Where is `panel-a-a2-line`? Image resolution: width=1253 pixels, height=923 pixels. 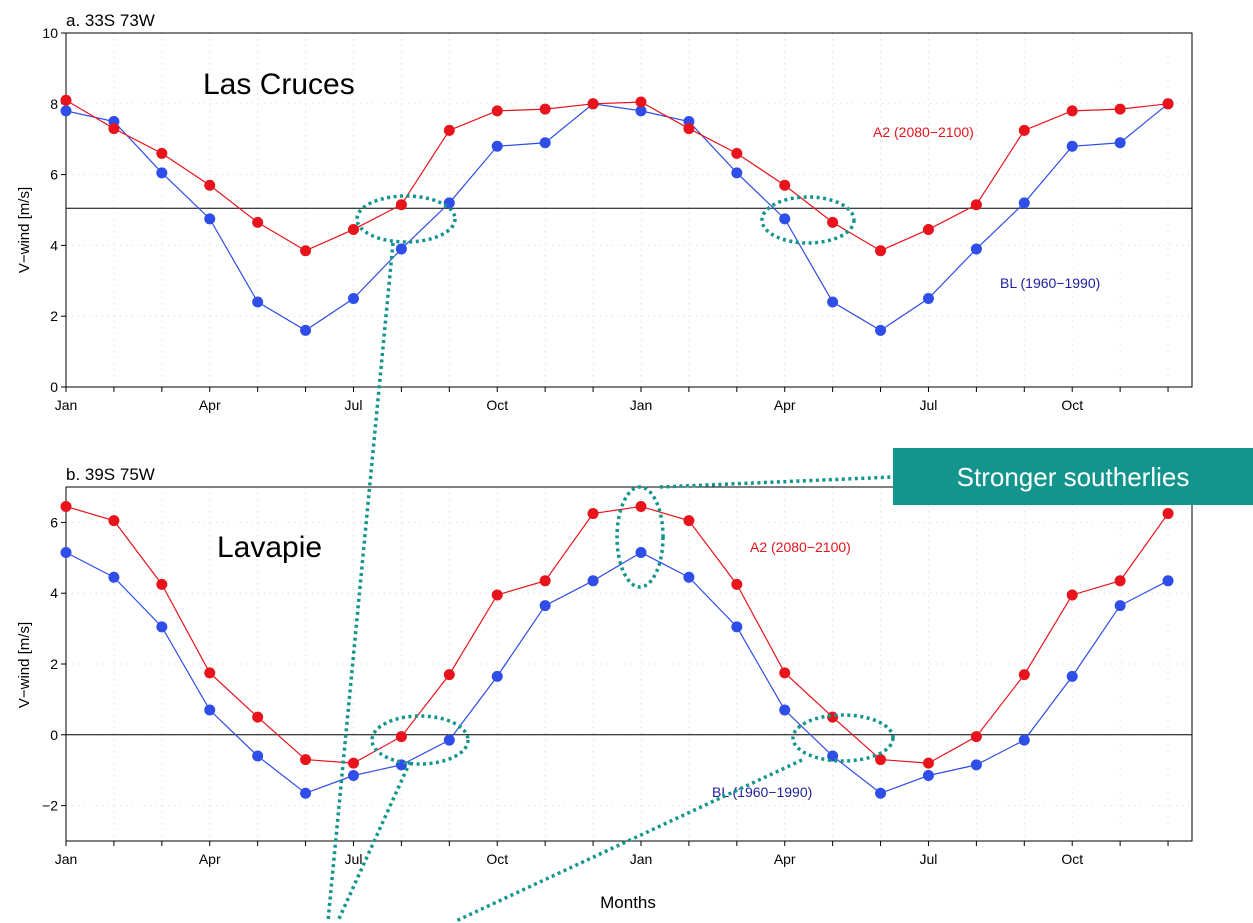
panel-a-a2-line is located at coordinates (617, 175).